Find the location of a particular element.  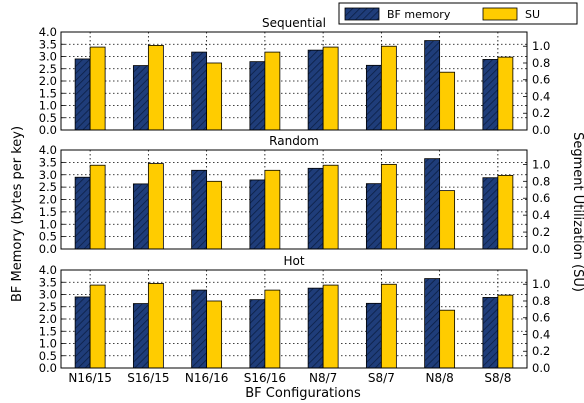

x-tick-label: N8/7 is located at coordinates (323, 378).